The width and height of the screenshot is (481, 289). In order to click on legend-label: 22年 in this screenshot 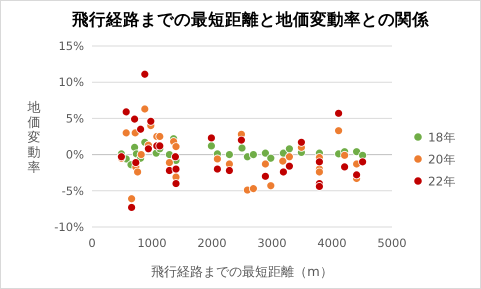, I will do `click(442, 181)`.